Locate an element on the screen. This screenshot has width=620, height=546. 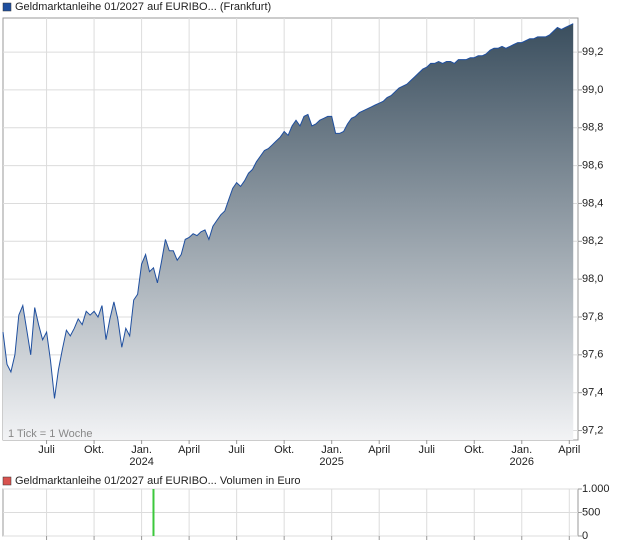
x-tick-label: Jan. 2025 is located at coordinates (331, 456).